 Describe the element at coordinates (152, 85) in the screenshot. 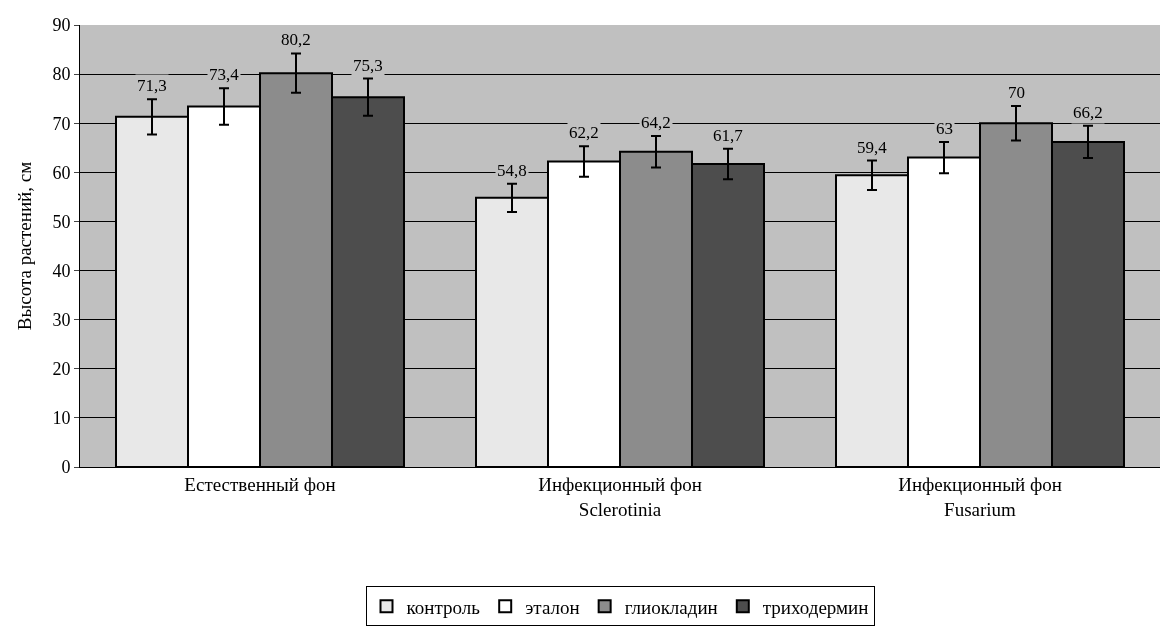

I see `data-label: 71,3` at that location.